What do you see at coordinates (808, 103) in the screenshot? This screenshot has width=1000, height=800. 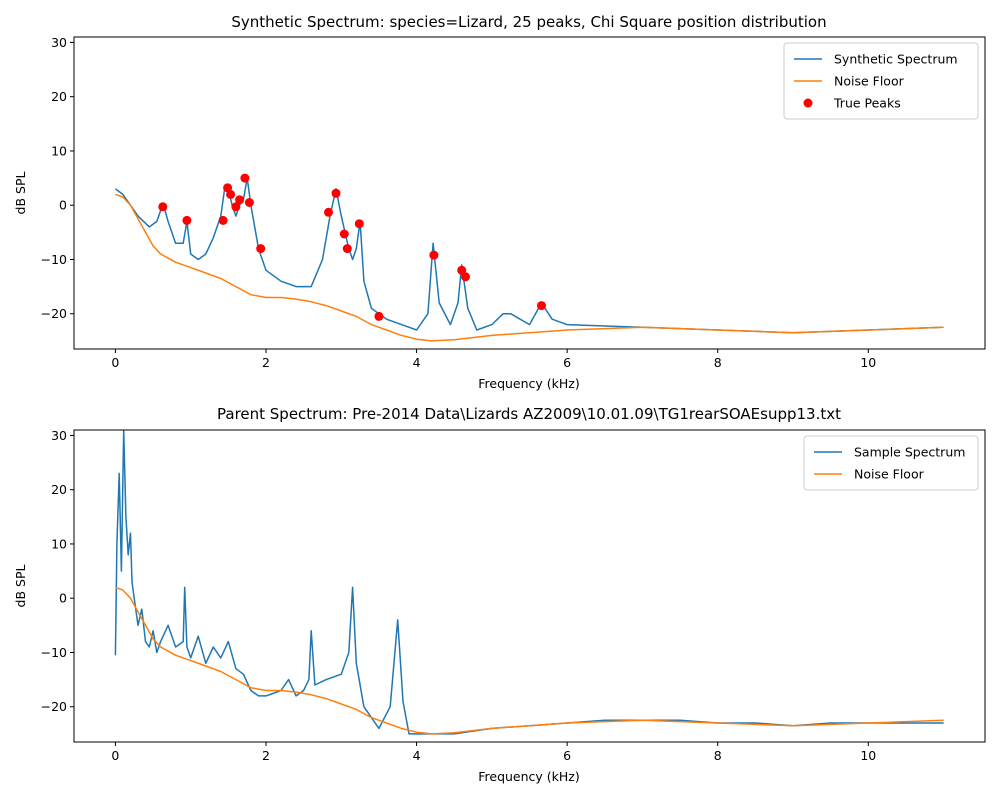 I see `legend-swatch` at bounding box center [808, 103].